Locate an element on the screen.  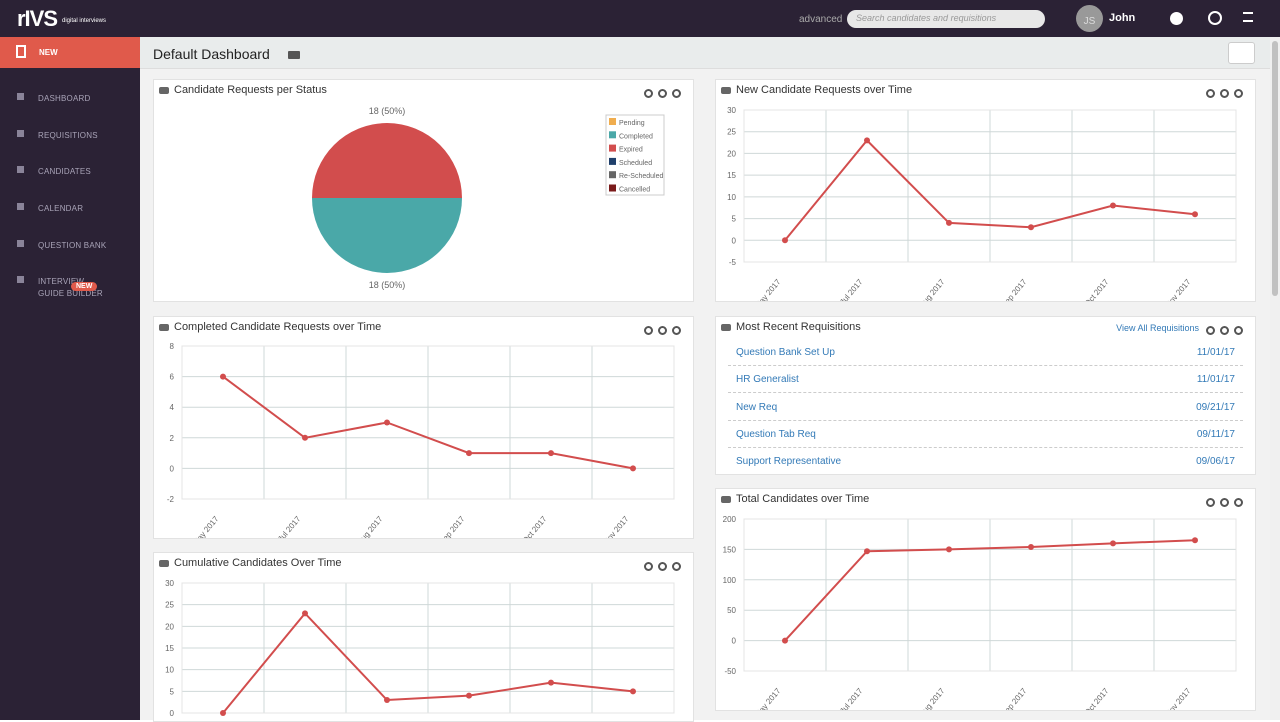
y-tick-label: 50 is located at coordinates (731, 610).